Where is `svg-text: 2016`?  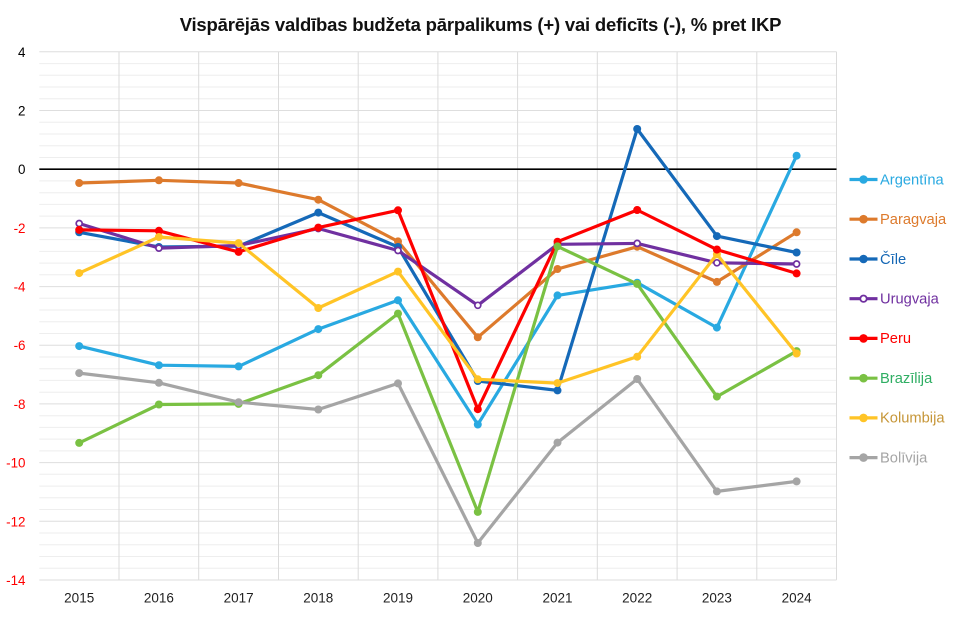
svg-text: 2016 is located at coordinates (159, 598).